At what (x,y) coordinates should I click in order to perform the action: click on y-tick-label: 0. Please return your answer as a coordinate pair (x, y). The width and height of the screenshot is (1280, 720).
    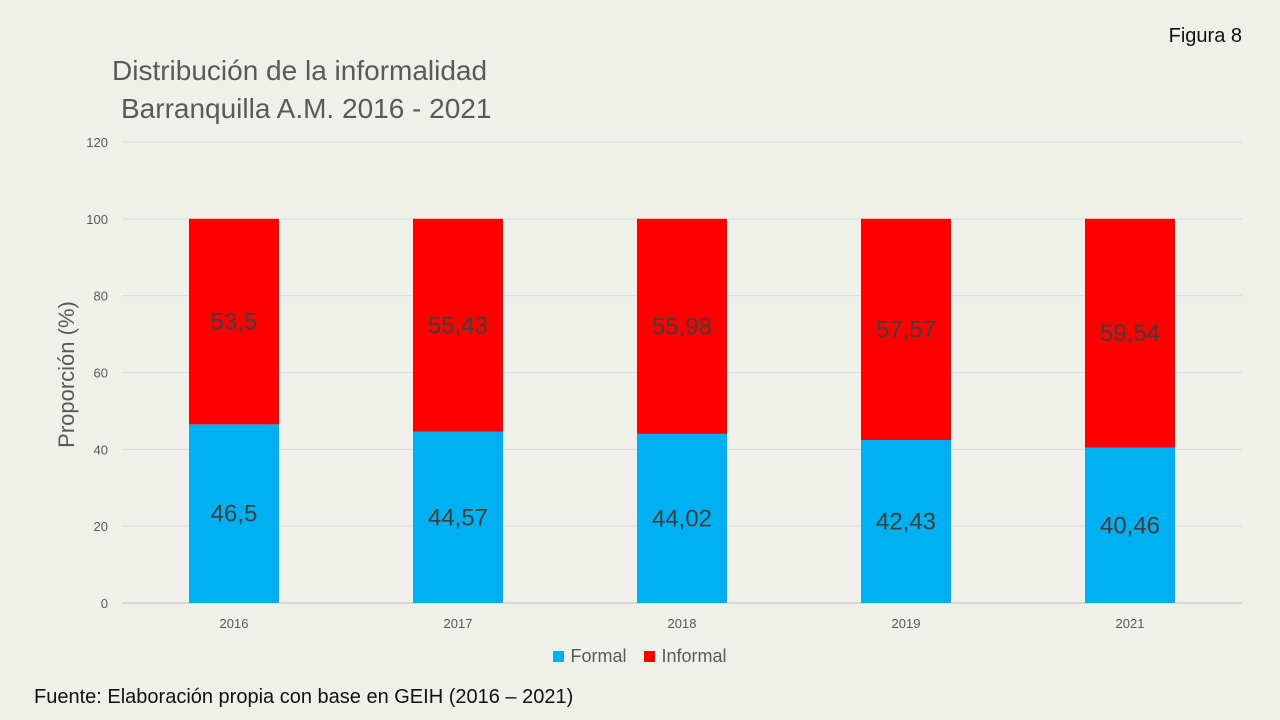
    Looking at the image, I should click on (104, 603).